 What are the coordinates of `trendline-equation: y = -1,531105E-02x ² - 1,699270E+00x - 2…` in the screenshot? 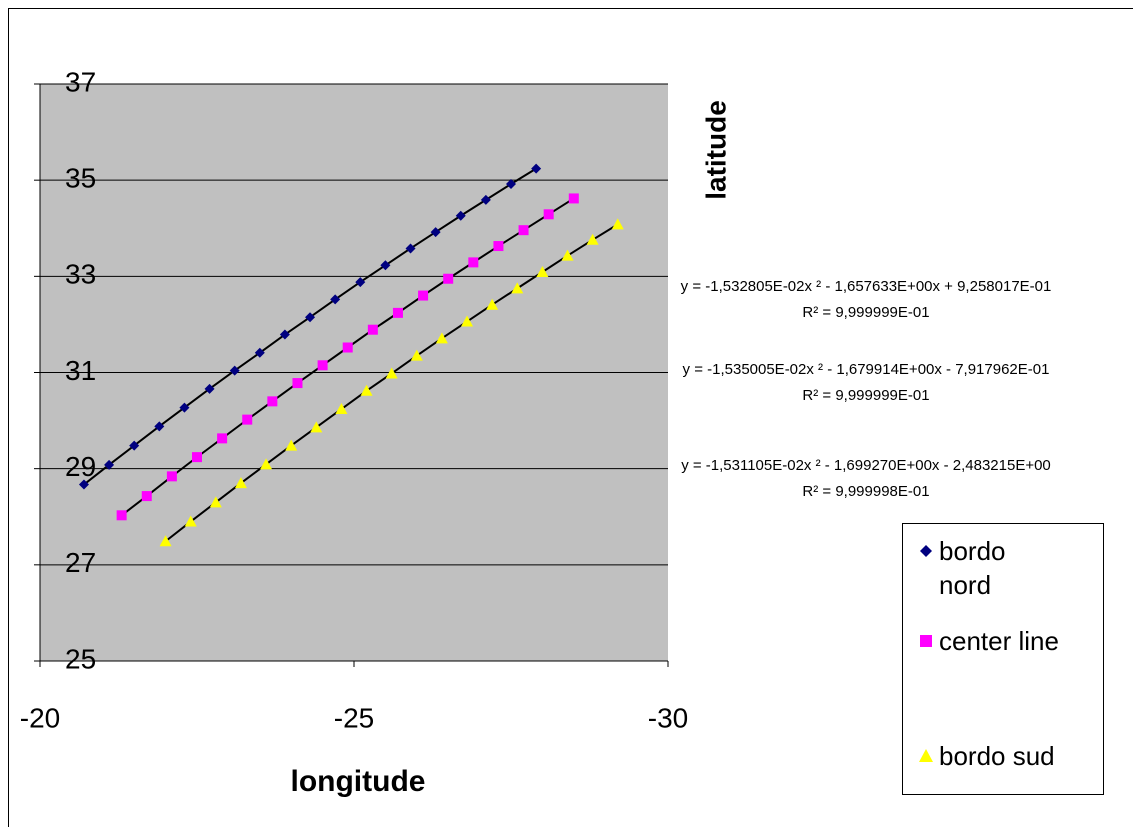 It's located at (866, 465).